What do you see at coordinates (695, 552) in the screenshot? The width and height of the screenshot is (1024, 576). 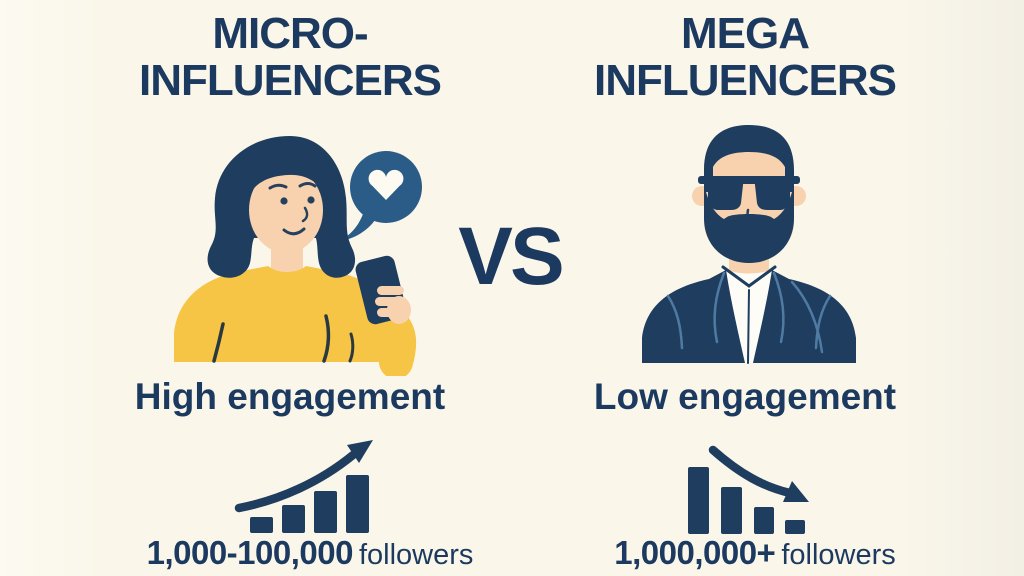 I see `followers-range: 1,000,000+` at bounding box center [695, 552].